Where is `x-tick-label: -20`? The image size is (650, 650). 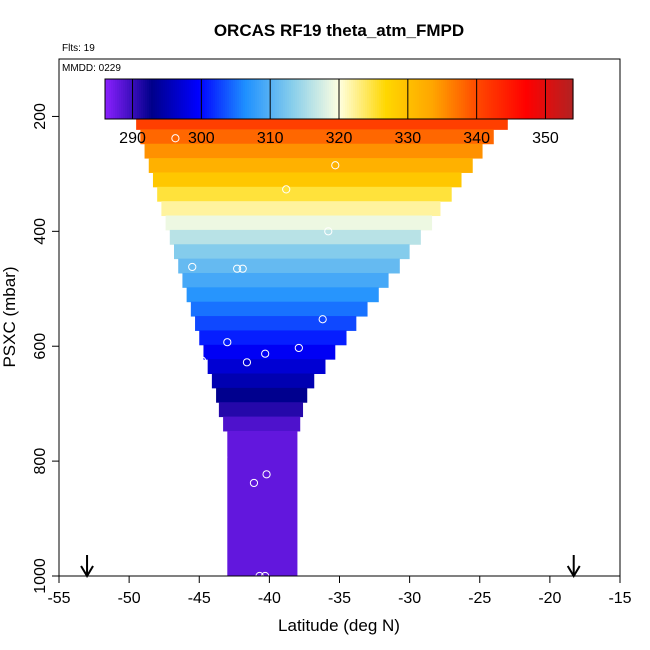 x-tick-label: -20 is located at coordinates (549, 598).